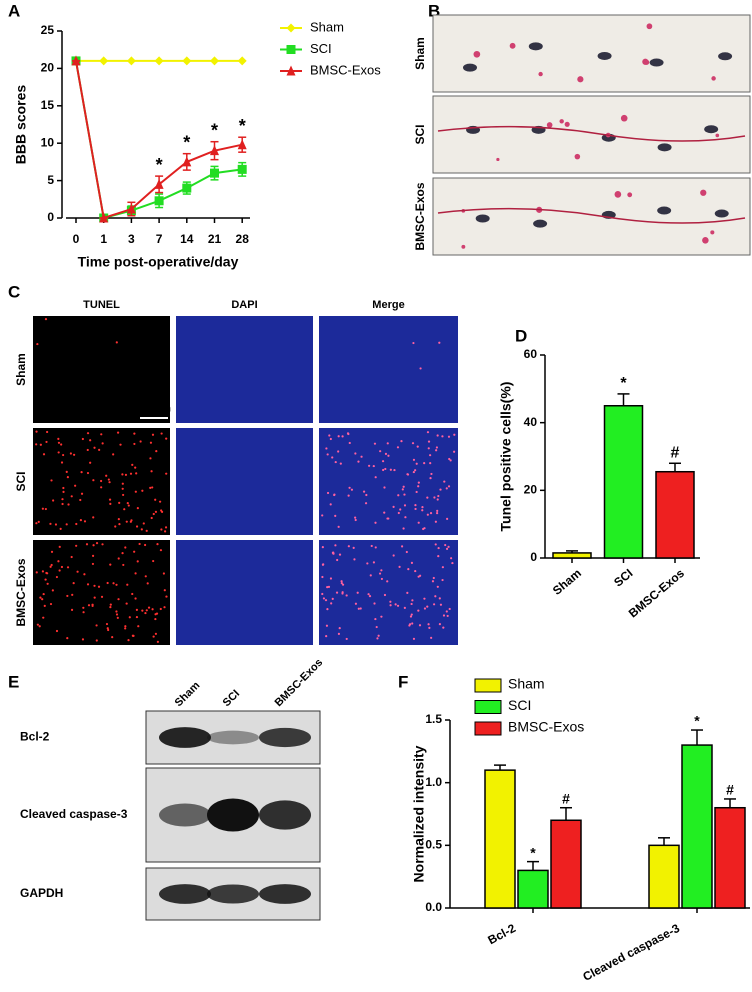 The width and height of the screenshot is (752, 992). Describe the element at coordinates (488, 707) in the screenshot. I see `legend-swatch` at that location.